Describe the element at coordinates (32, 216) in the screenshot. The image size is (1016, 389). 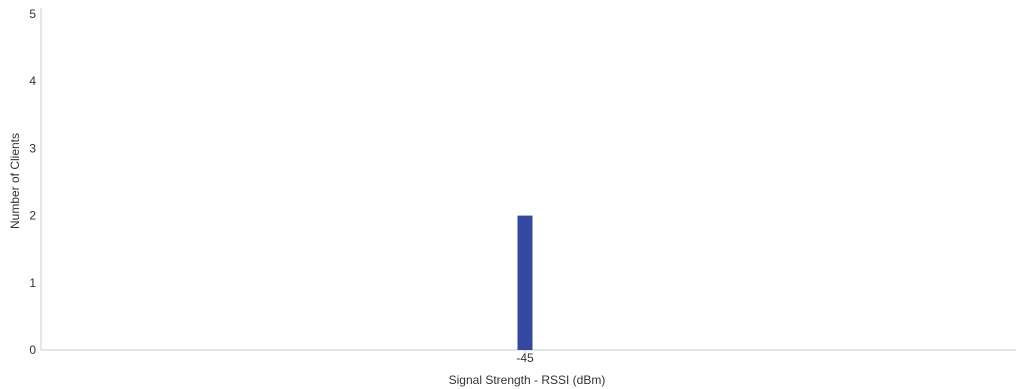
I see `y-tick-label: 2` at that location.